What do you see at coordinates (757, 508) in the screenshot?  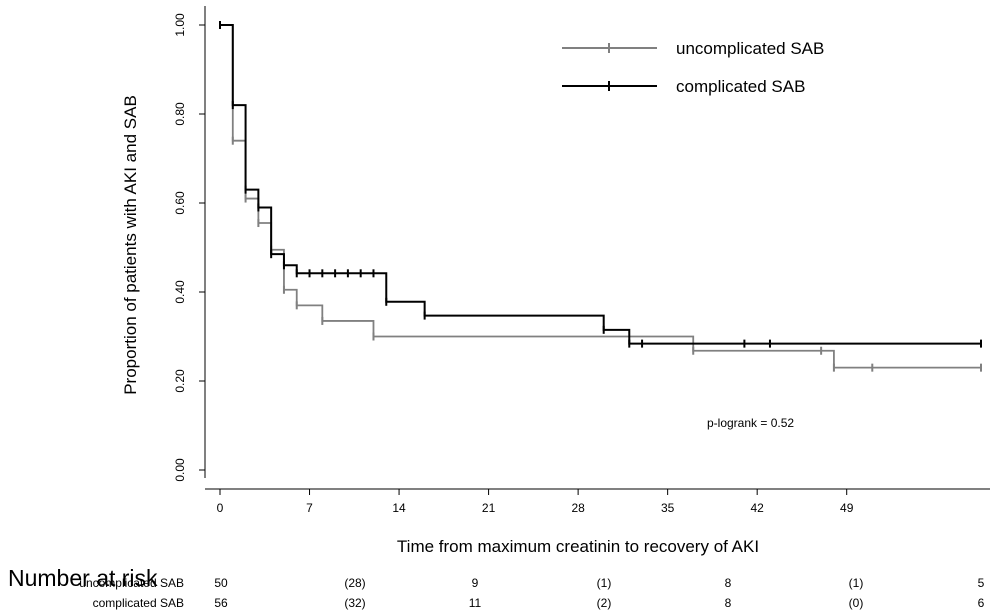 I see `x-tick-label: 42` at bounding box center [757, 508].